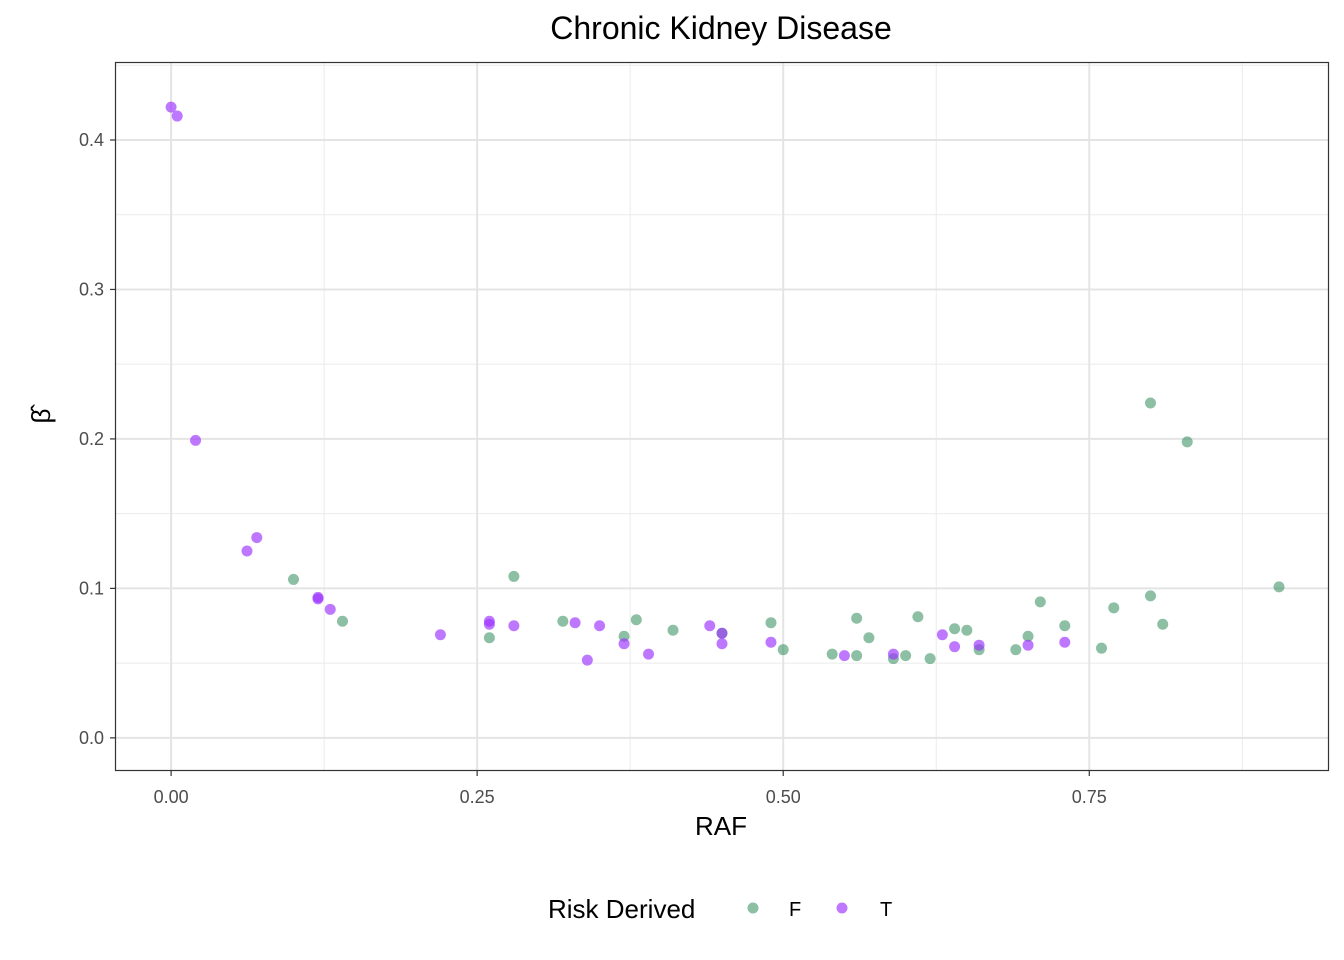 This screenshot has width=1344, height=960. I want to click on x-tick-label: 0.25, so click(477, 797).